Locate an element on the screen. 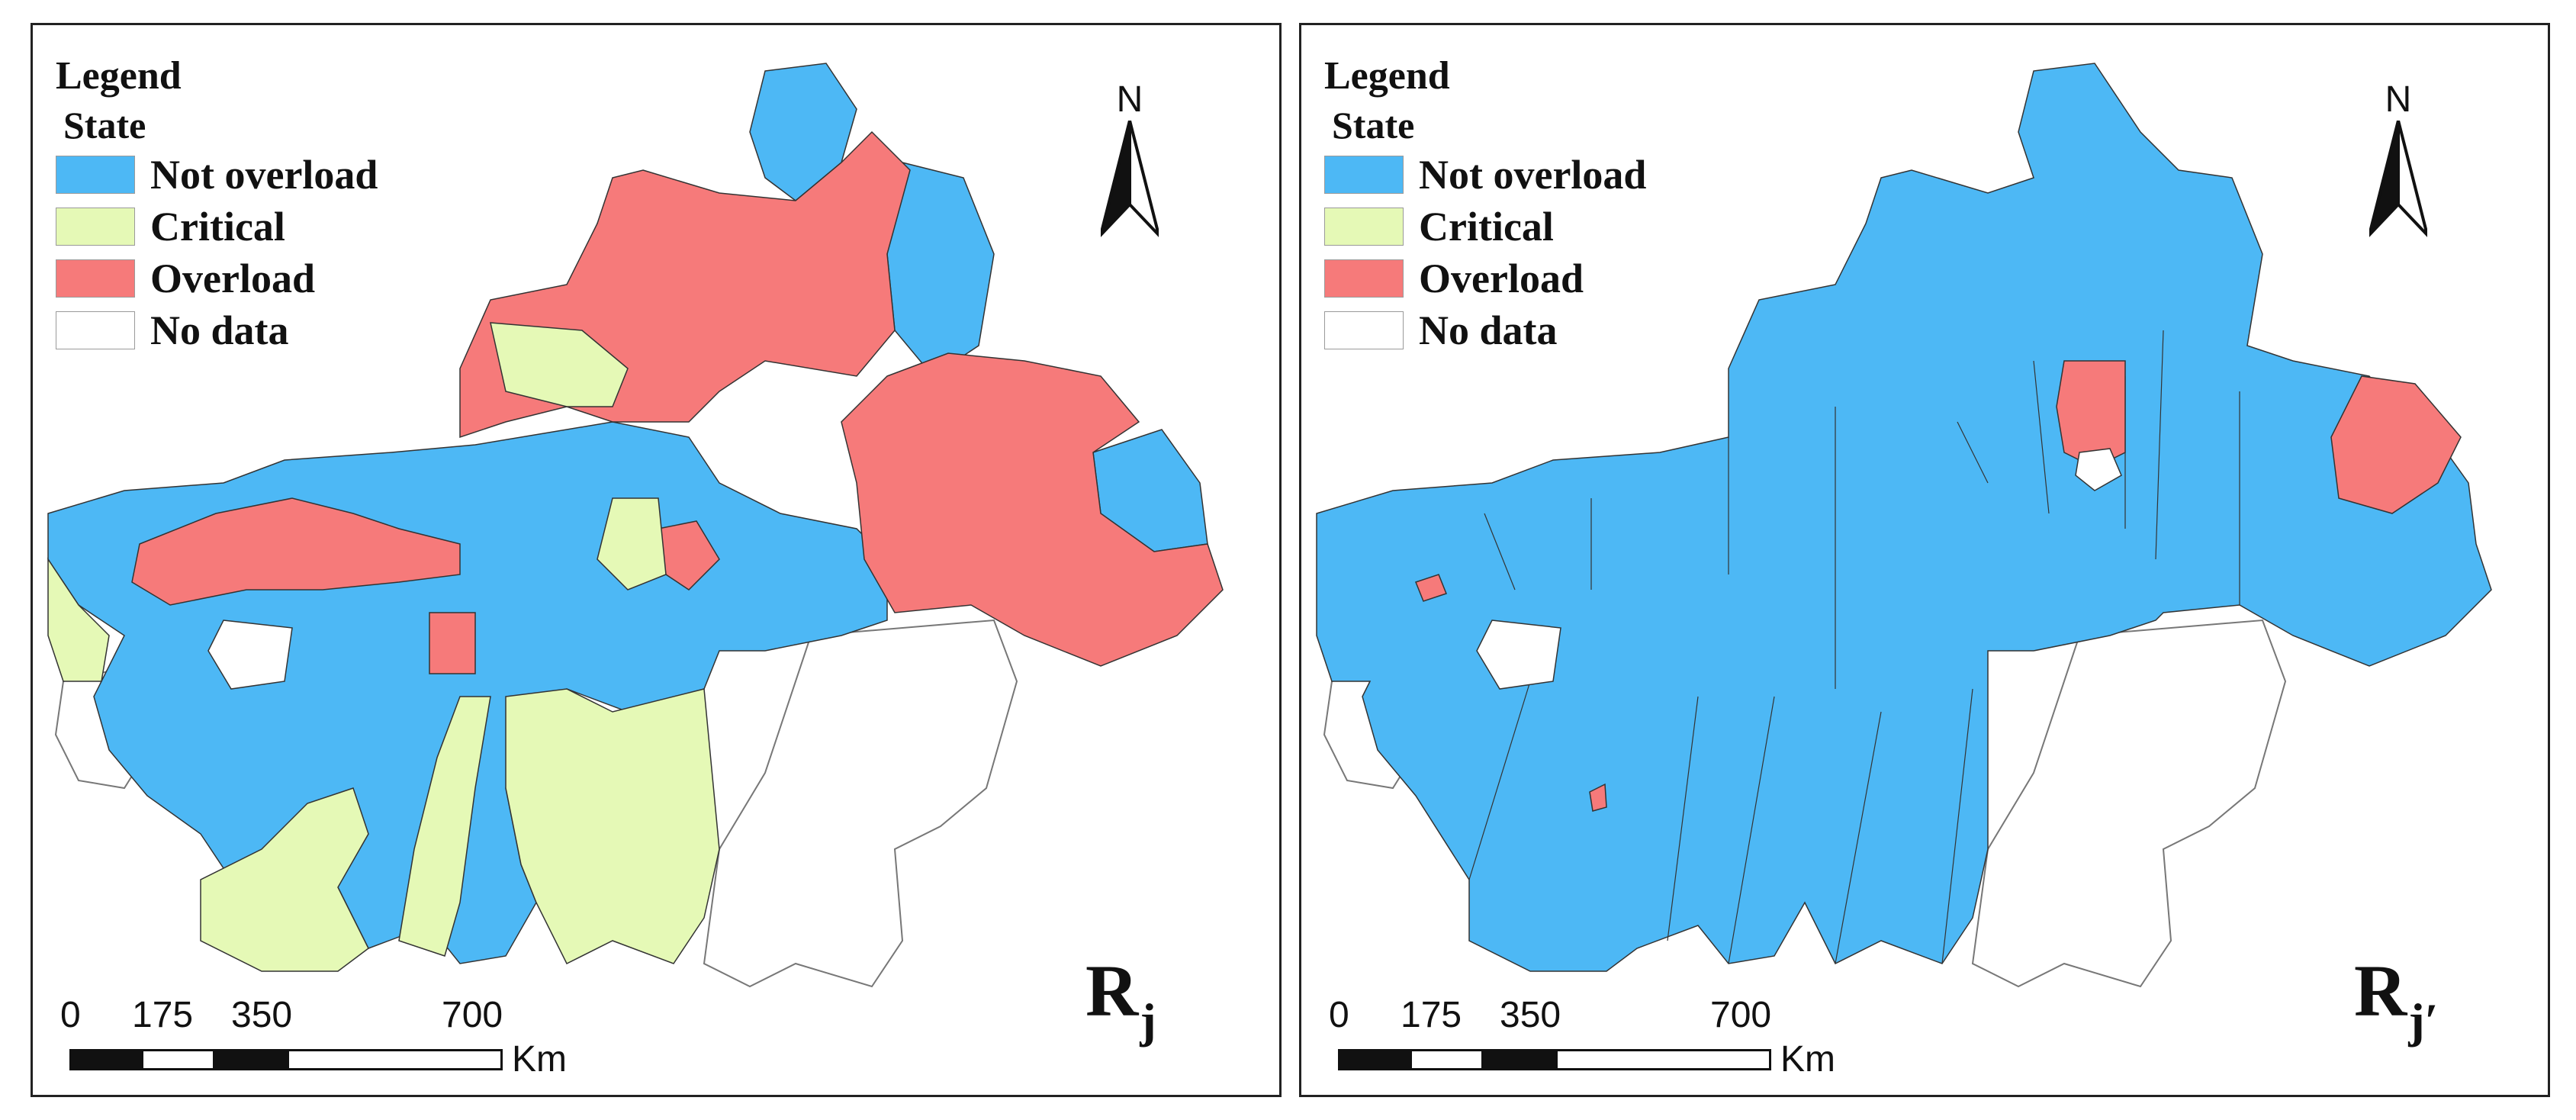 The height and width of the screenshot is (1120, 2576). region-overload-central is located at coordinates (453, 643).